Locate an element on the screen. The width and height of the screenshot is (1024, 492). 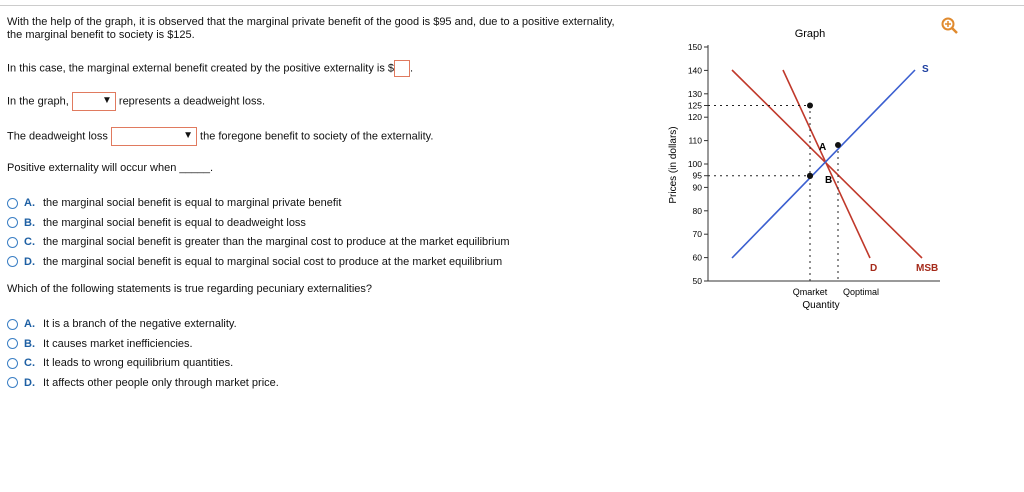
y-tick-label: 70 is located at coordinates (698, 234).